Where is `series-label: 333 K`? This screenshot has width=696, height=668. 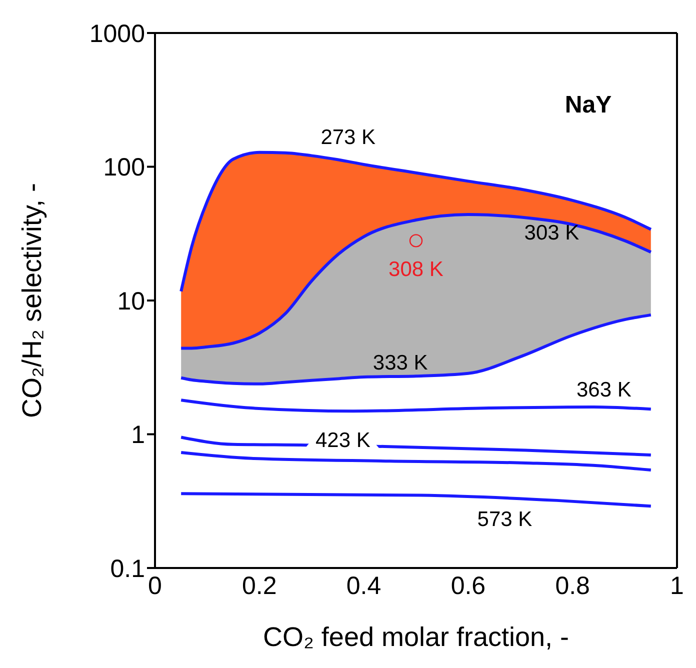
series-label: 333 K is located at coordinates (400, 363).